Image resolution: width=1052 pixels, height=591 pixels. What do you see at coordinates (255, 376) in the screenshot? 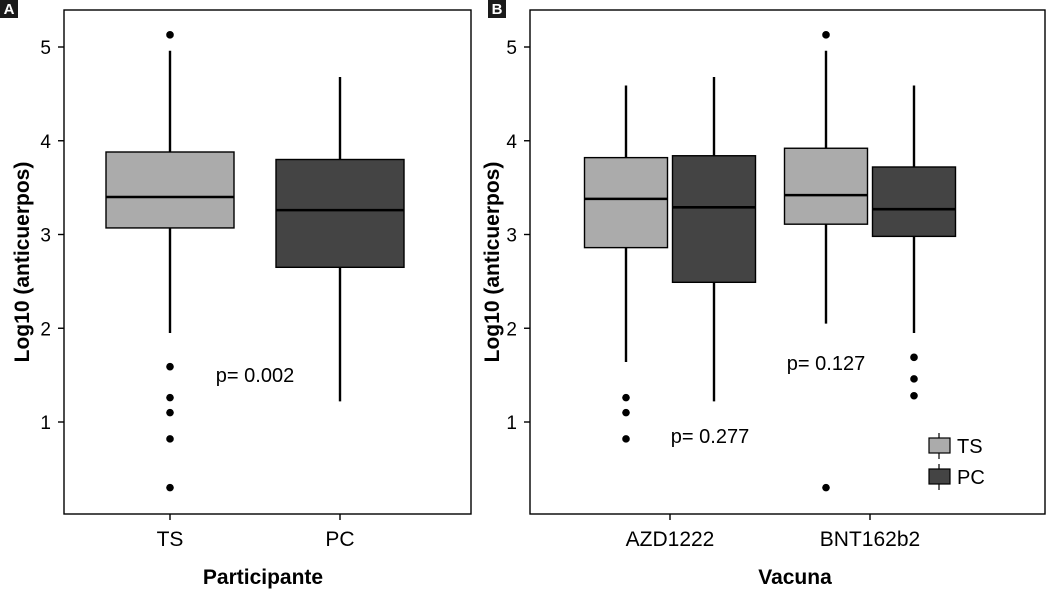
I see `p-value-annotation: p= 0.002` at bounding box center [255, 376].